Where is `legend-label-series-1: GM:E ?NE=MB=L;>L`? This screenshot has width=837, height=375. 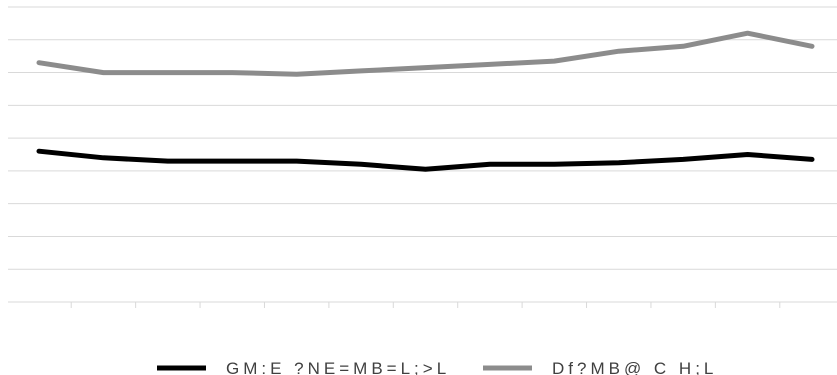 legend-label-series-1: GM:E ?NE=MB=L;>L is located at coordinates (338, 367).